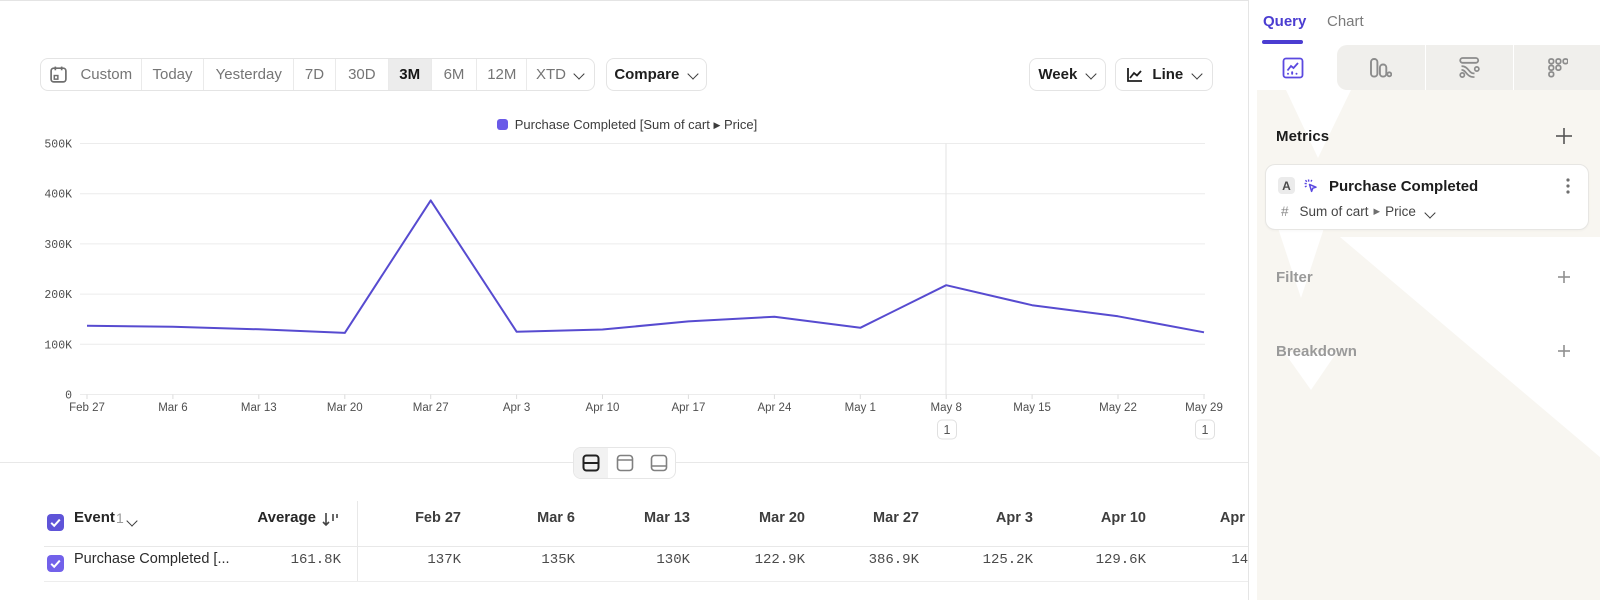 This screenshot has height=600, width=1600. I want to click on svg-text: May 22, so click(1118, 408).